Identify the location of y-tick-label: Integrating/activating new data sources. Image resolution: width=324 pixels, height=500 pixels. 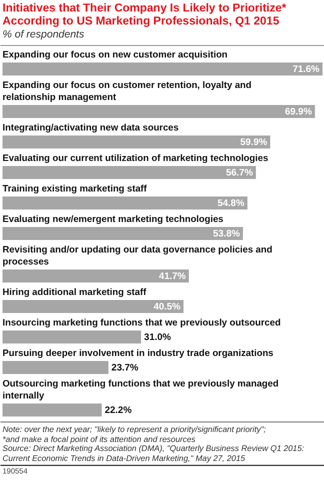
(90, 127).